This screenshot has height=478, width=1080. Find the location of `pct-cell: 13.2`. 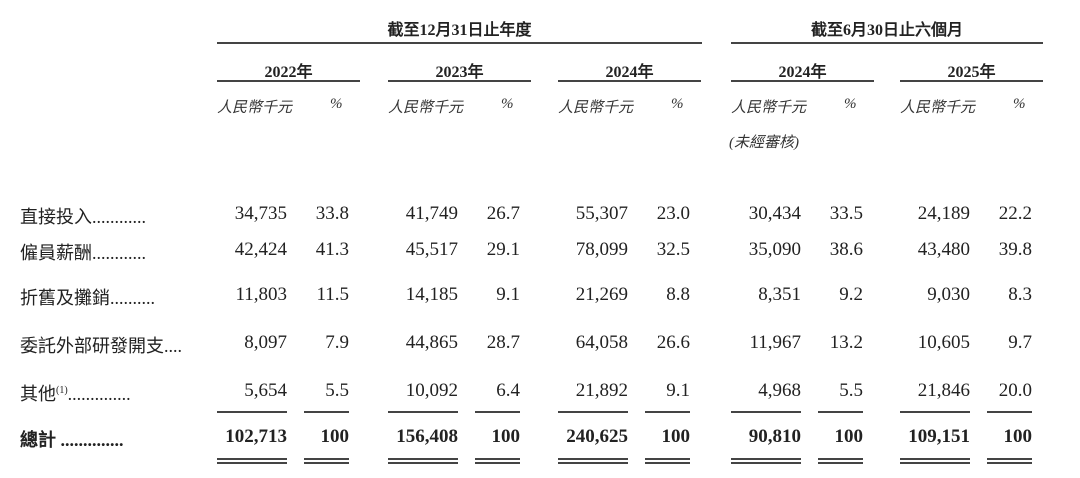

pct-cell: 13.2 is located at coordinates (846, 342).